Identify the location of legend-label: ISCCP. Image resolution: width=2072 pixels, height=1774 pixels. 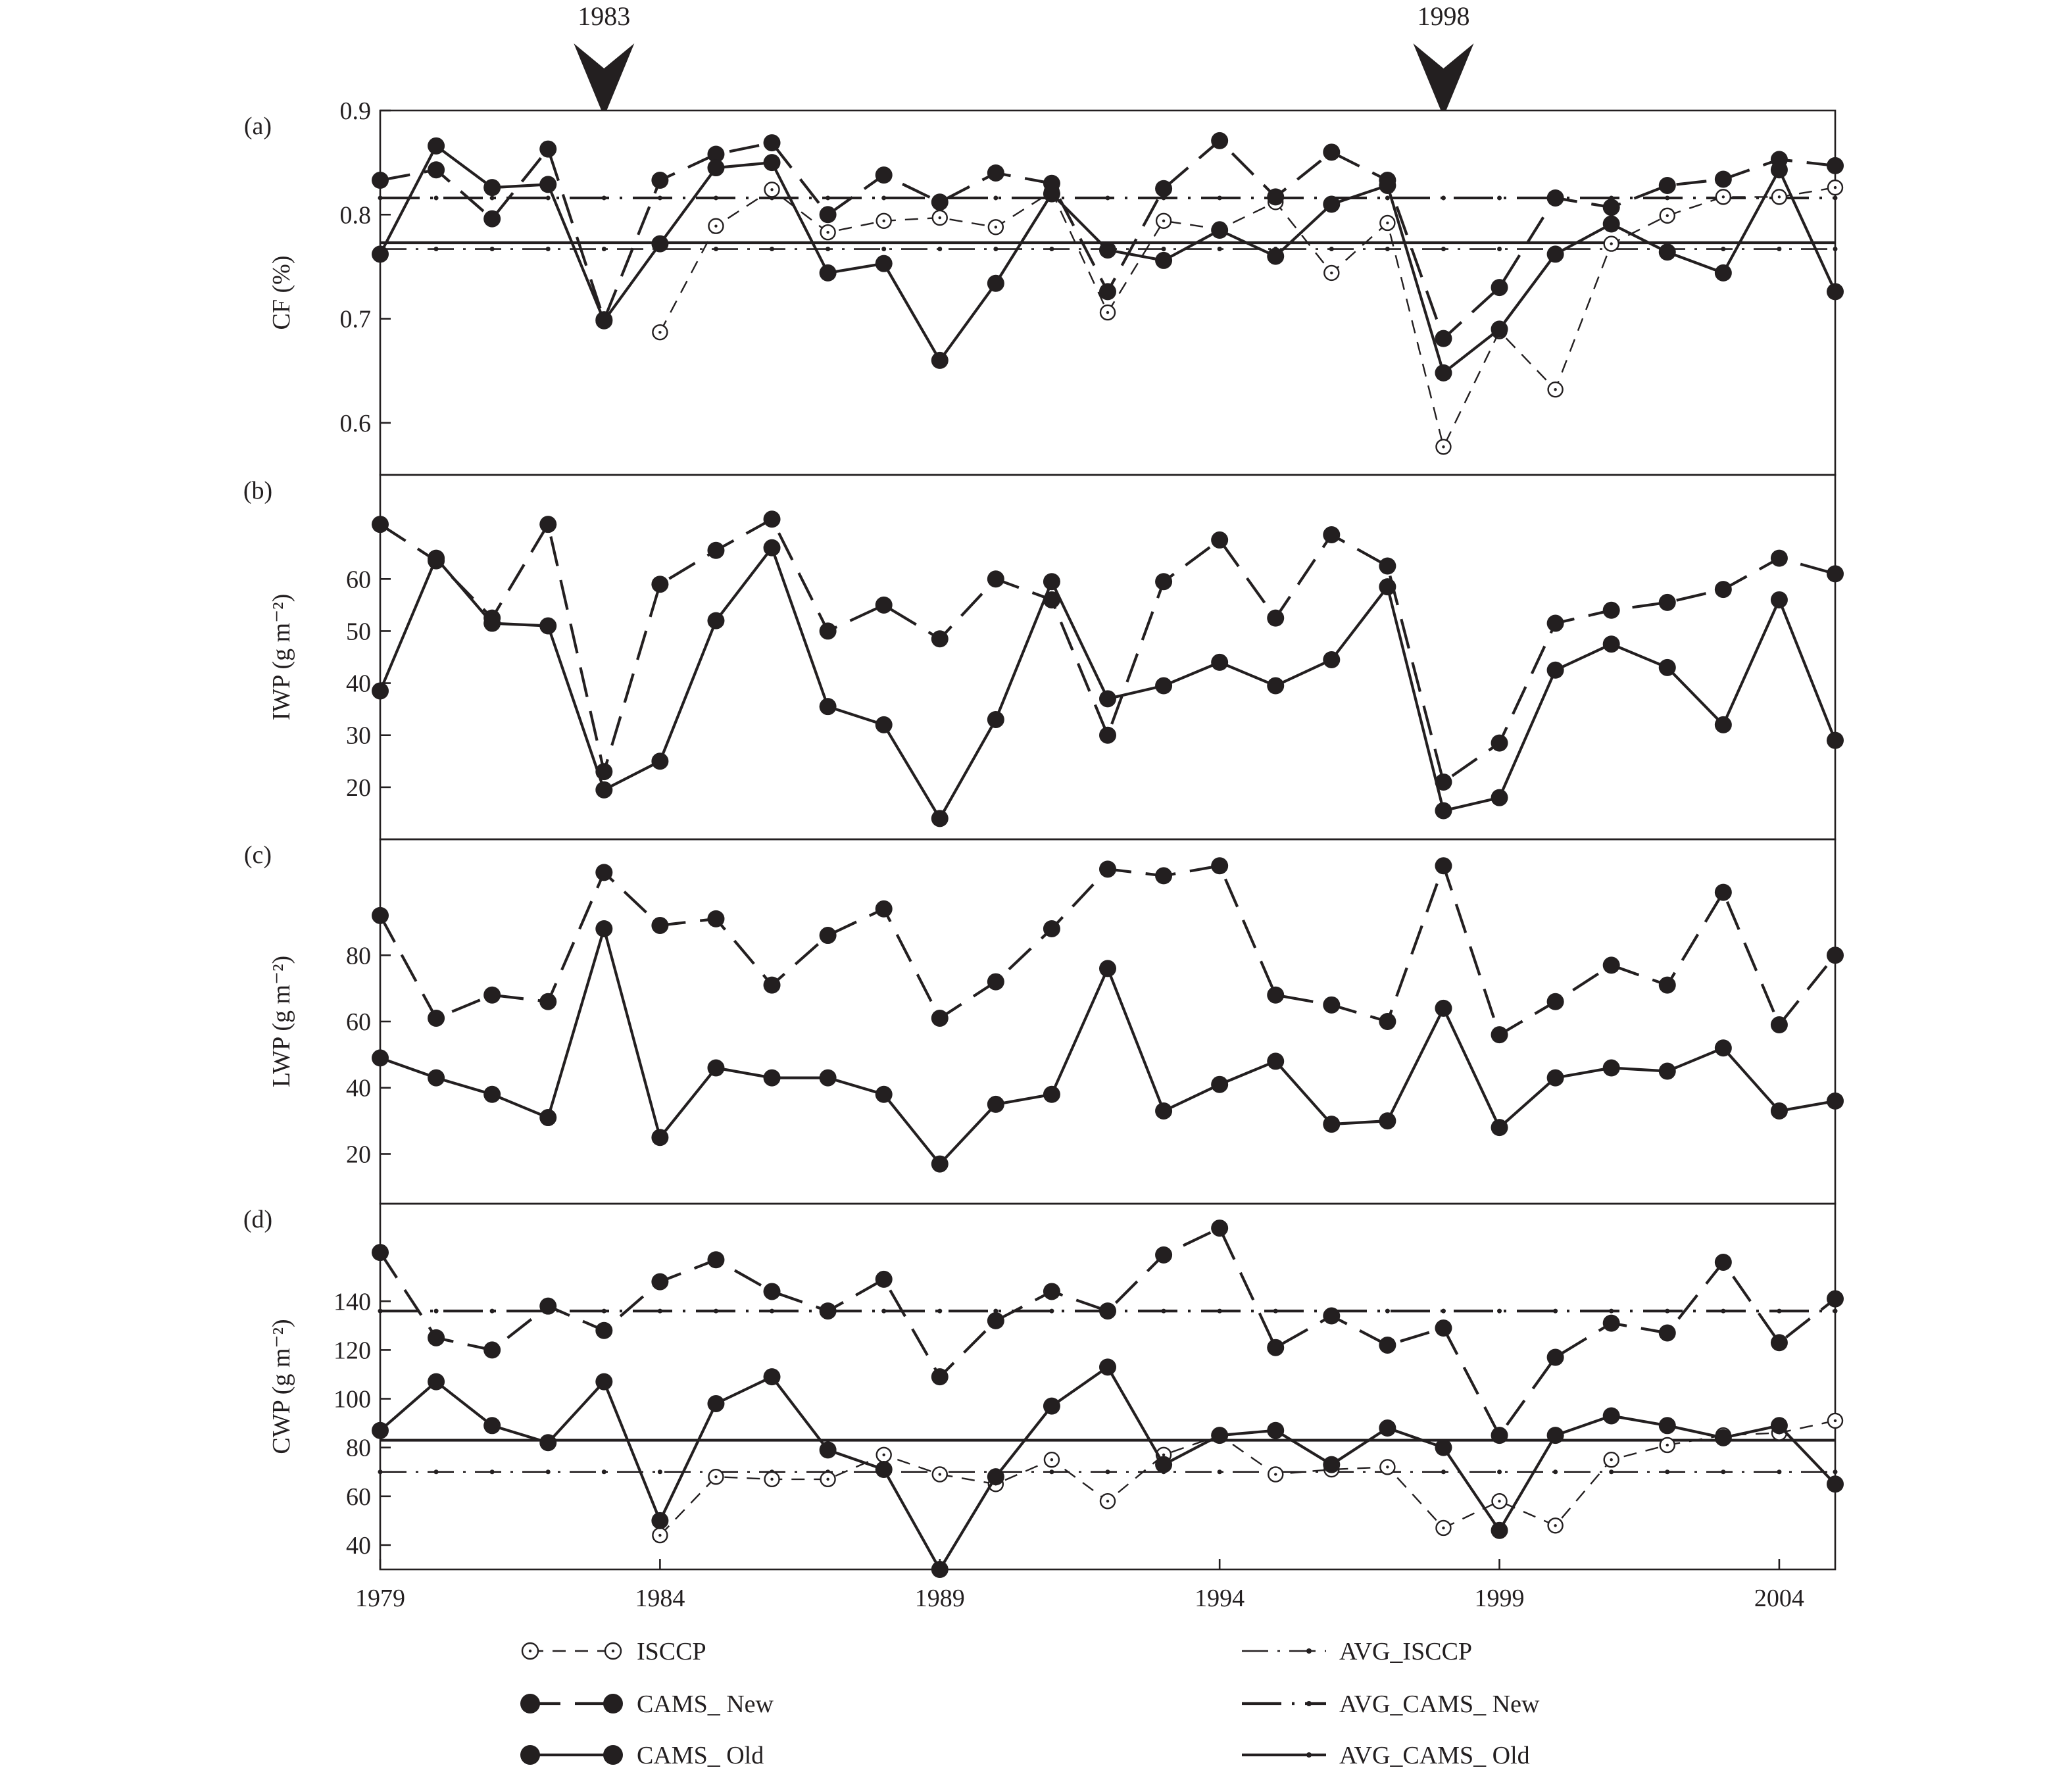
(671, 1651).